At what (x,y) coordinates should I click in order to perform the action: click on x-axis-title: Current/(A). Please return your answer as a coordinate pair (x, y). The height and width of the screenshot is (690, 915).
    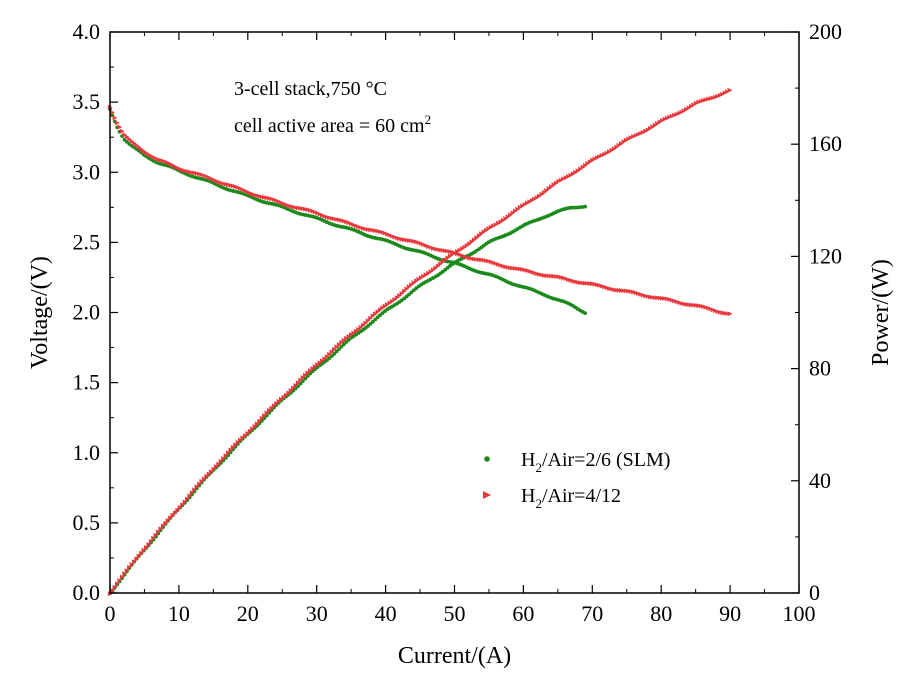
    Looking at the image, I should click on (454, 656).